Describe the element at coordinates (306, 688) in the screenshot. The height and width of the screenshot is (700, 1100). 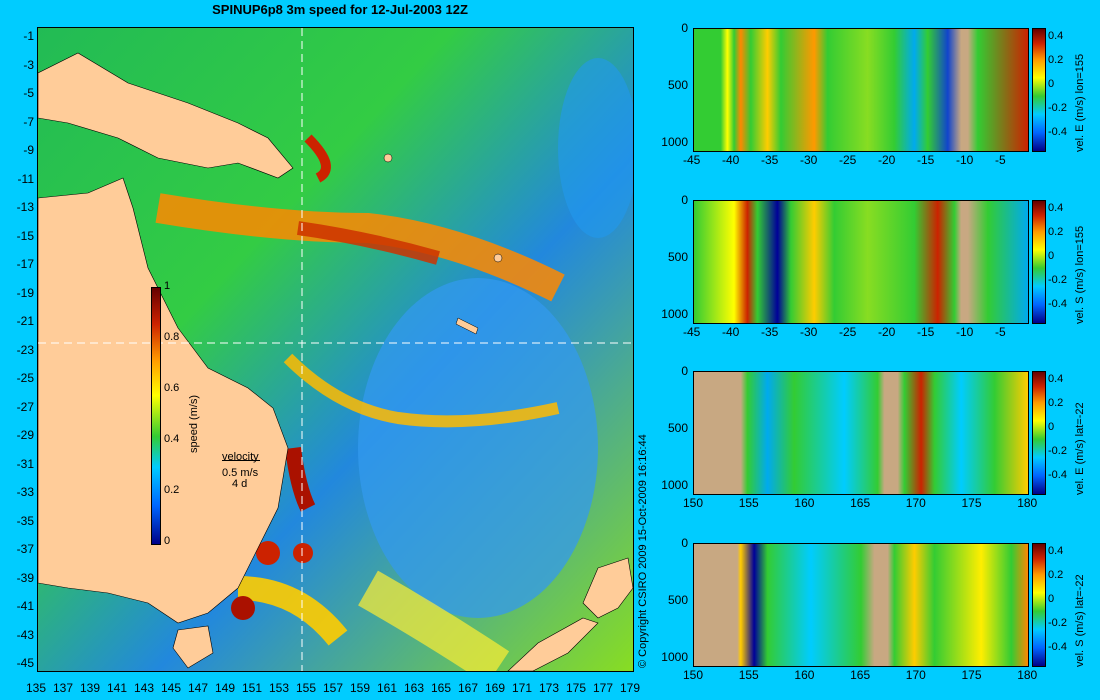
I see `longitude-tick-label: 155` at that location.